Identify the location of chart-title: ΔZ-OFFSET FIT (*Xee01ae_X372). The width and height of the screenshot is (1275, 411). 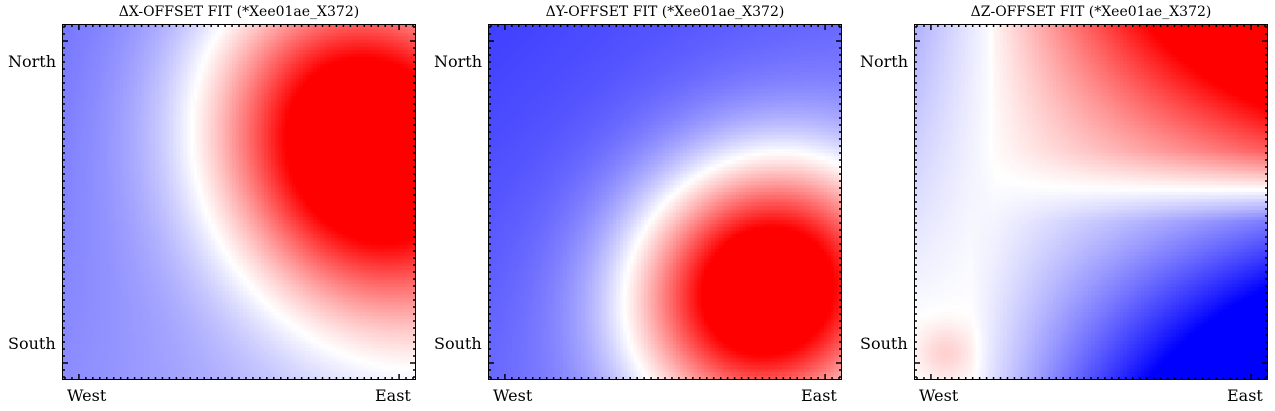
(1091, 12).